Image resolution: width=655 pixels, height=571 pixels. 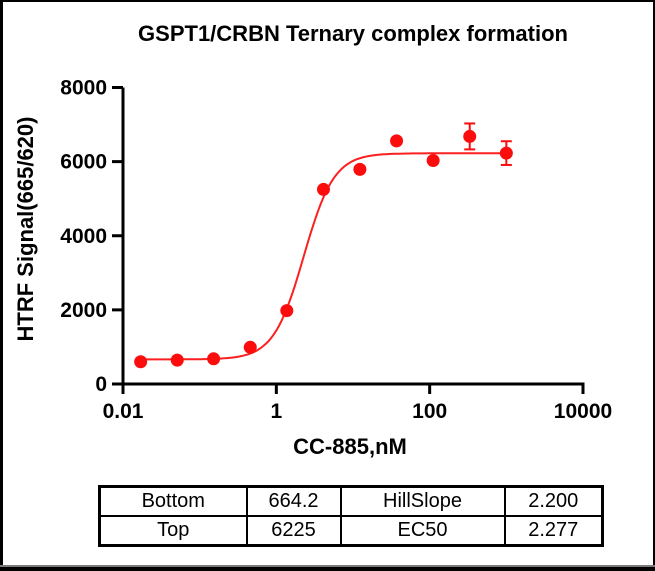 What do you see at coordinates (327, 1) in the screenshot?
I see `frame-border-top` at bounding box center [327, 1].